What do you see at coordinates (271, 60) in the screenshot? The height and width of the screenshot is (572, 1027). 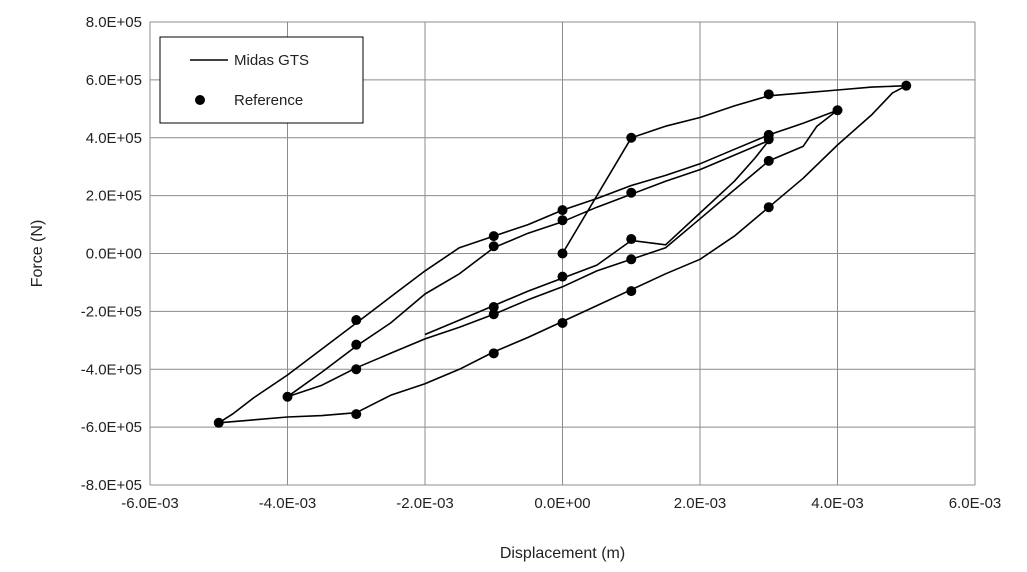 I see `legend-label-midas: Midas GTS` at bounding box center [271, 60].